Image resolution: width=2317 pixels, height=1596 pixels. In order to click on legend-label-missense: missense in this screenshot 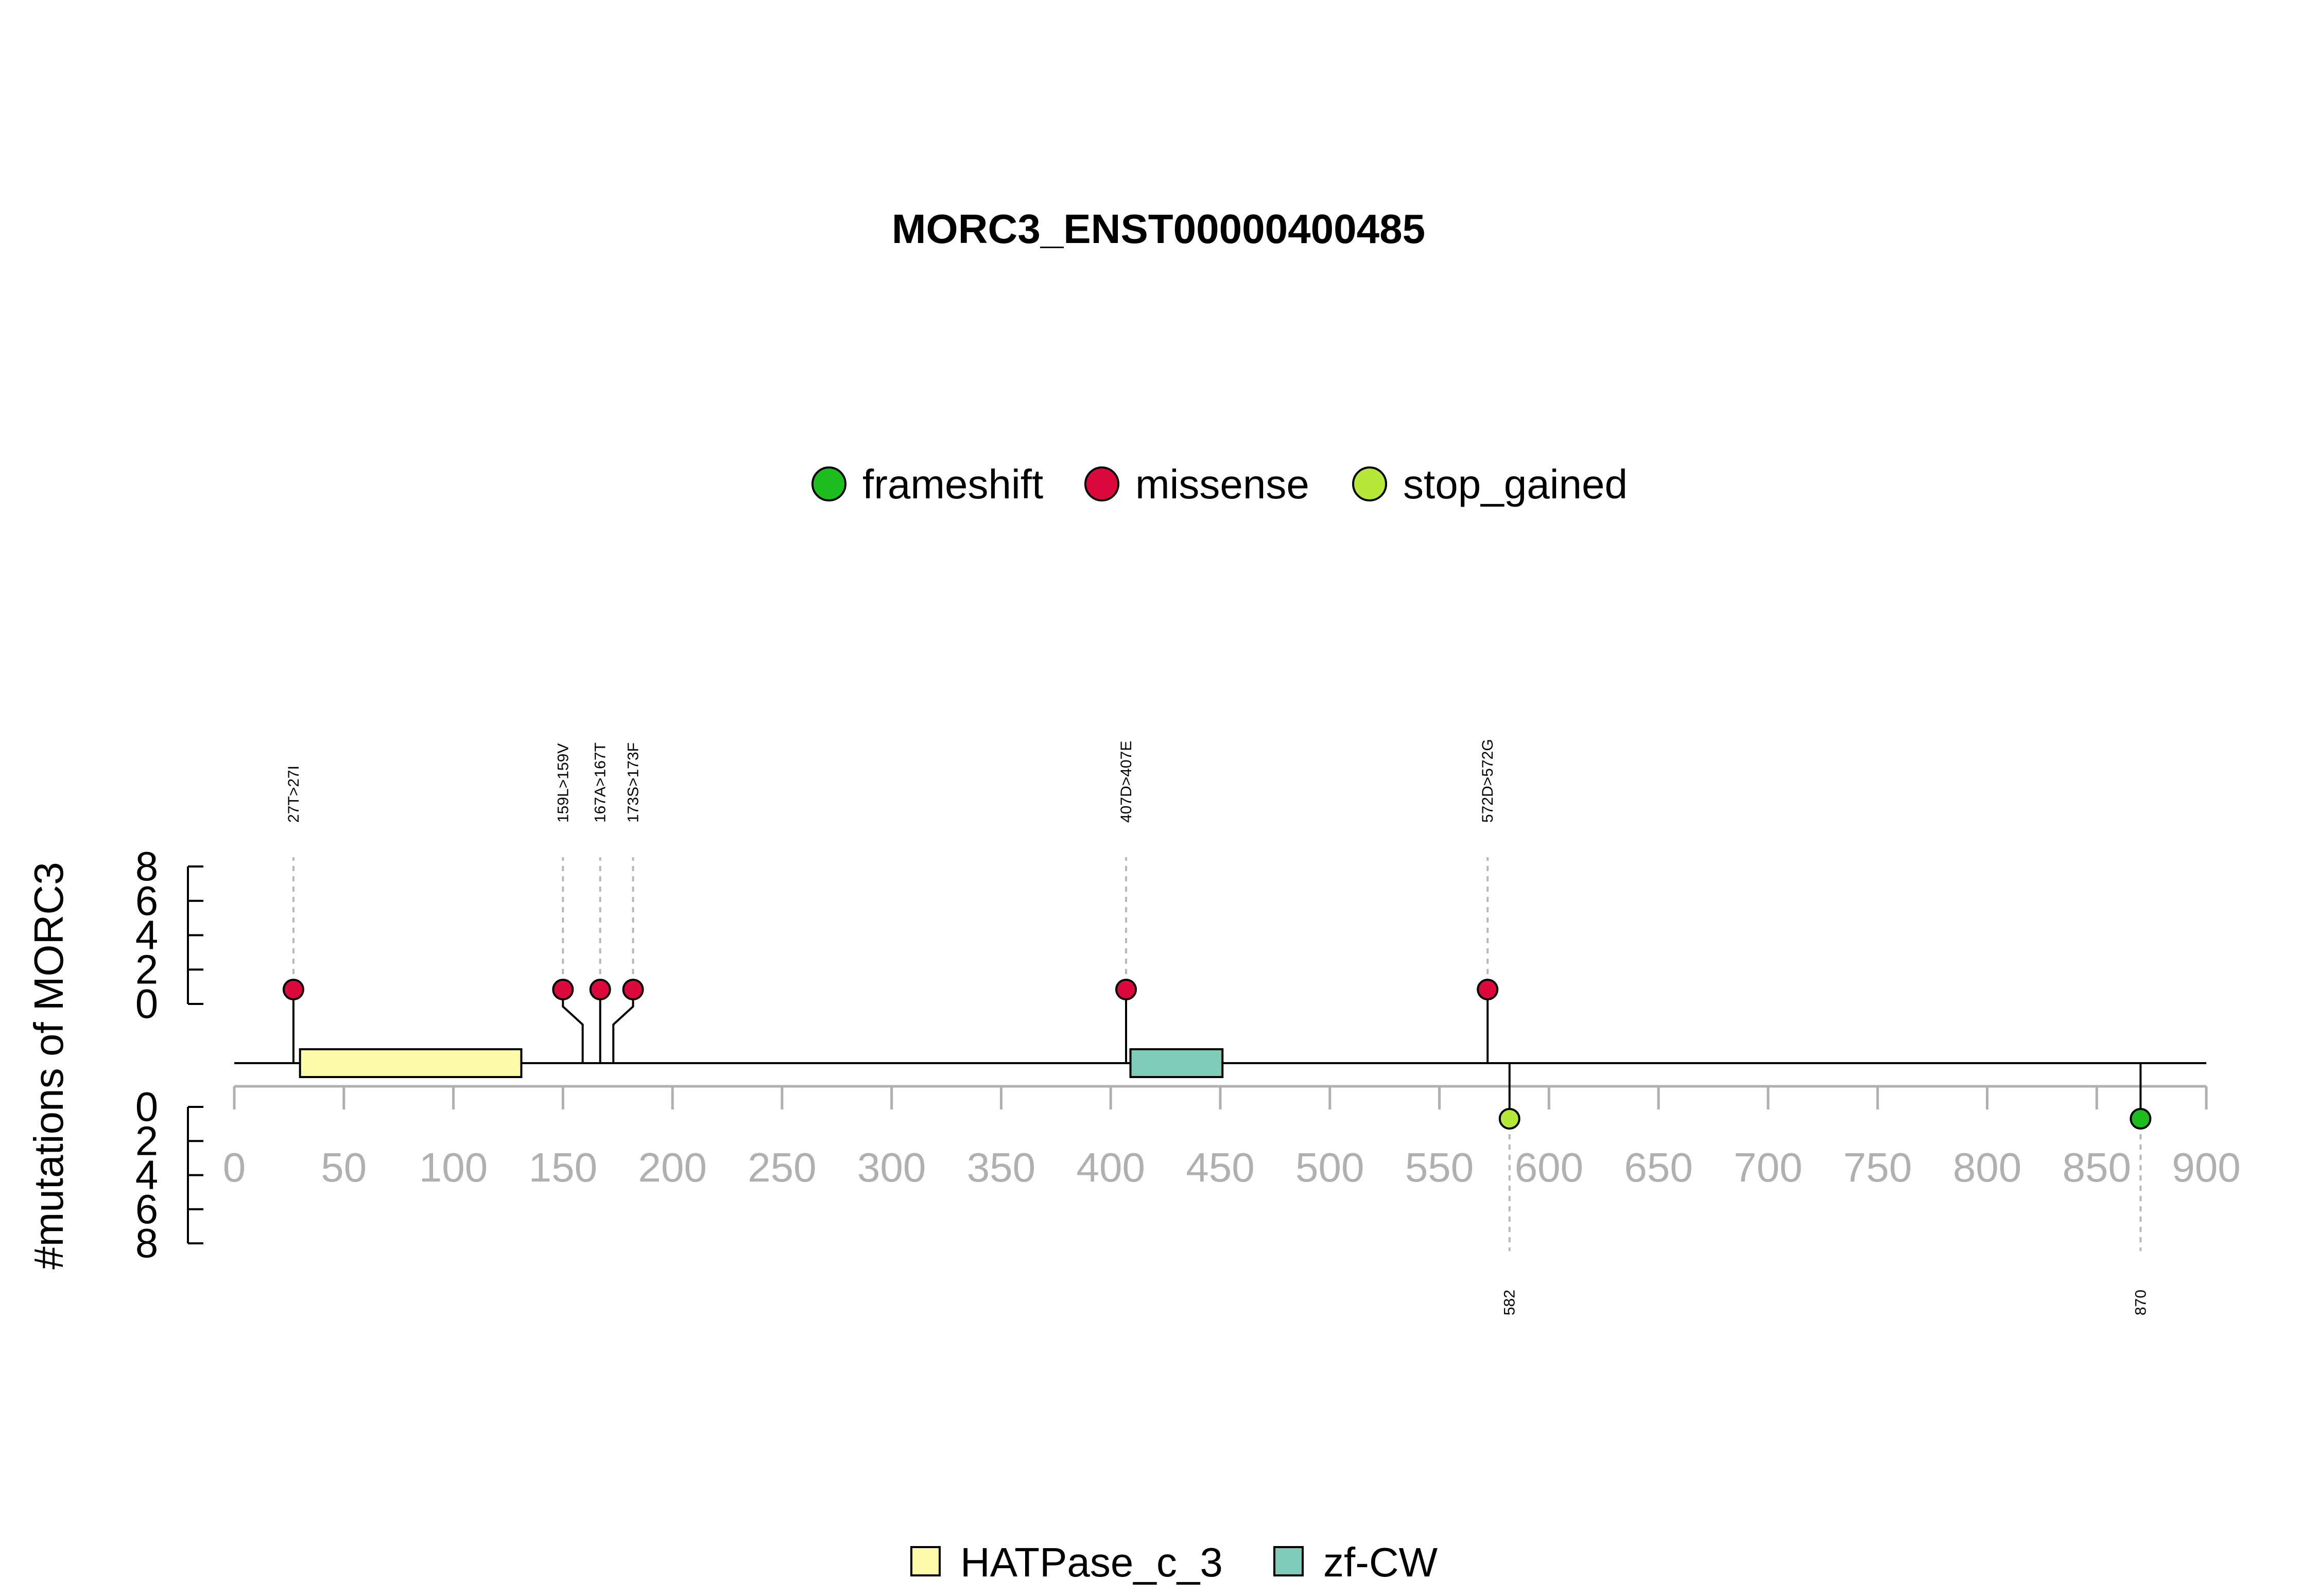, I will do `click(1222, 484)`.